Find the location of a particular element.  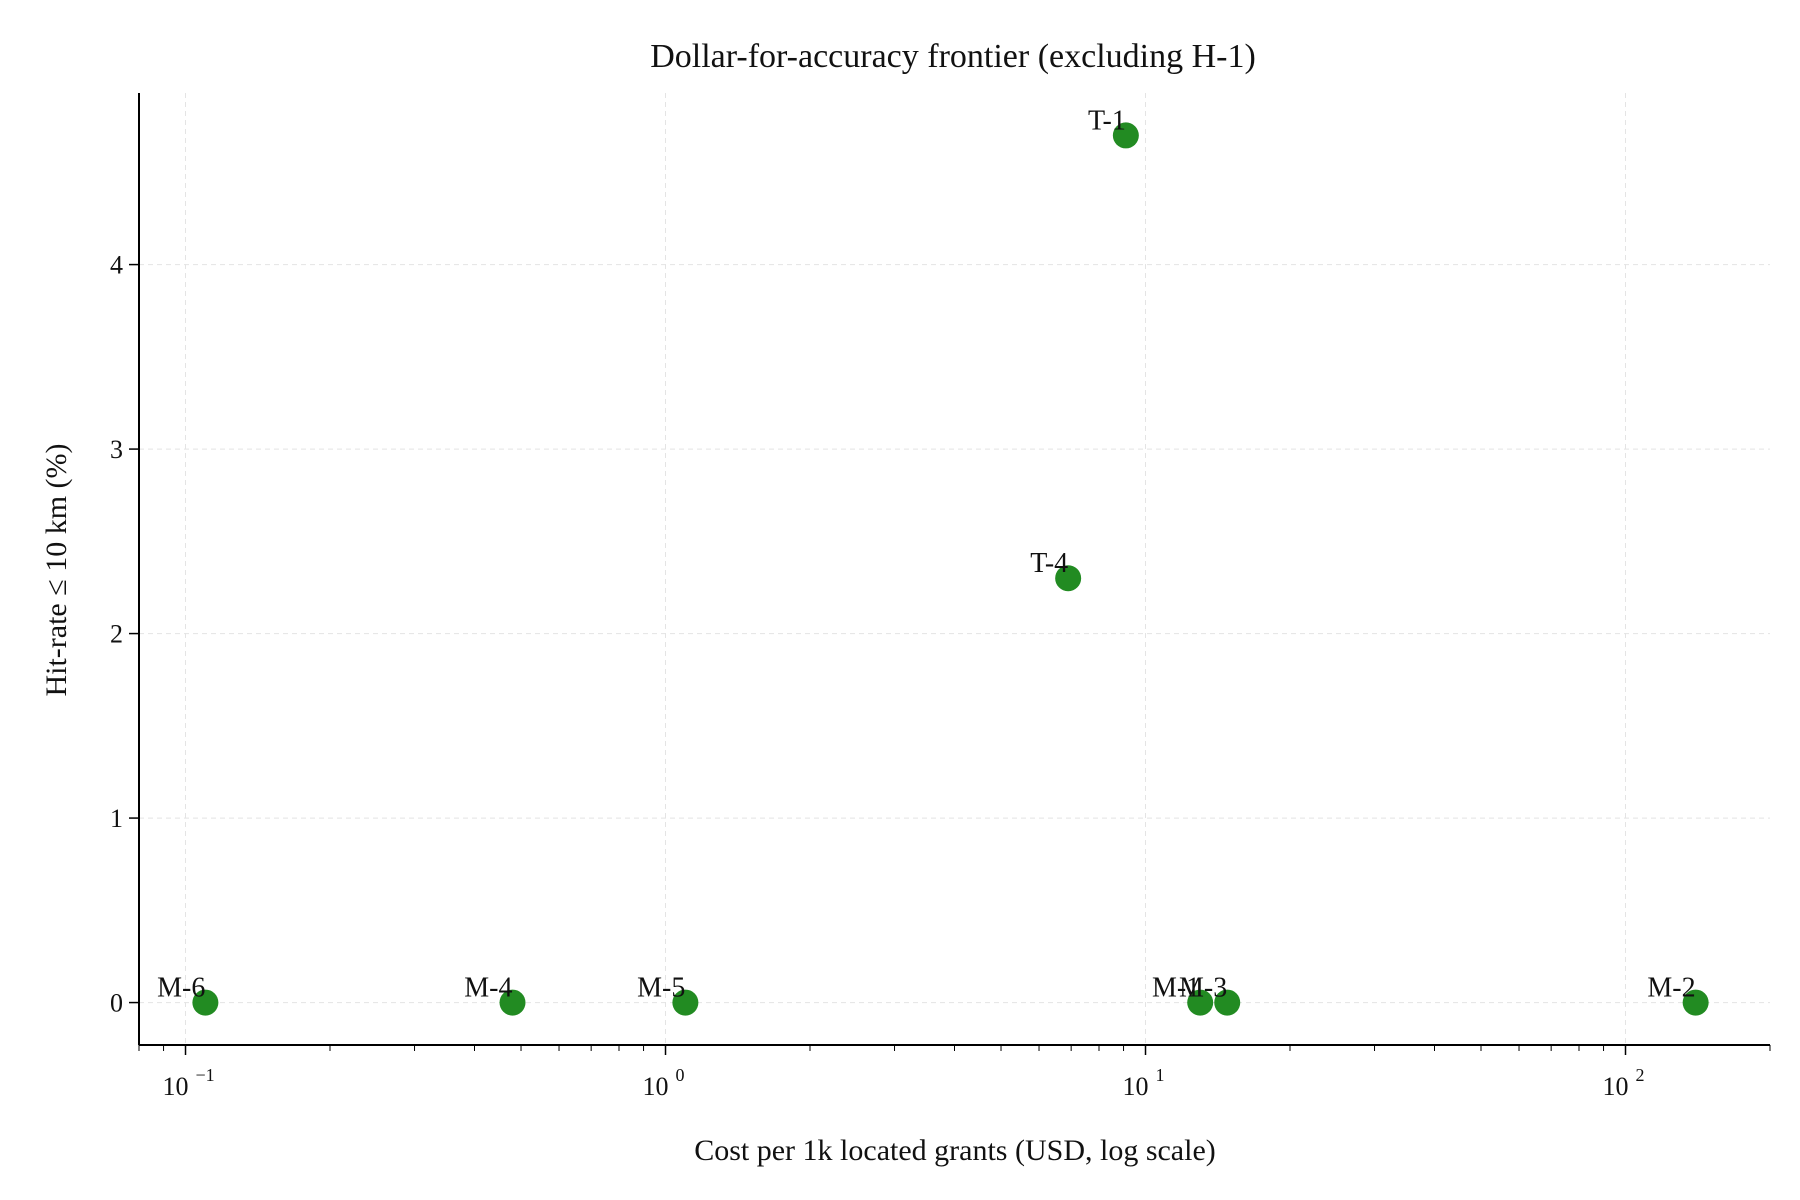

y-tick-label: 4 is located at coordinates (116, 265).